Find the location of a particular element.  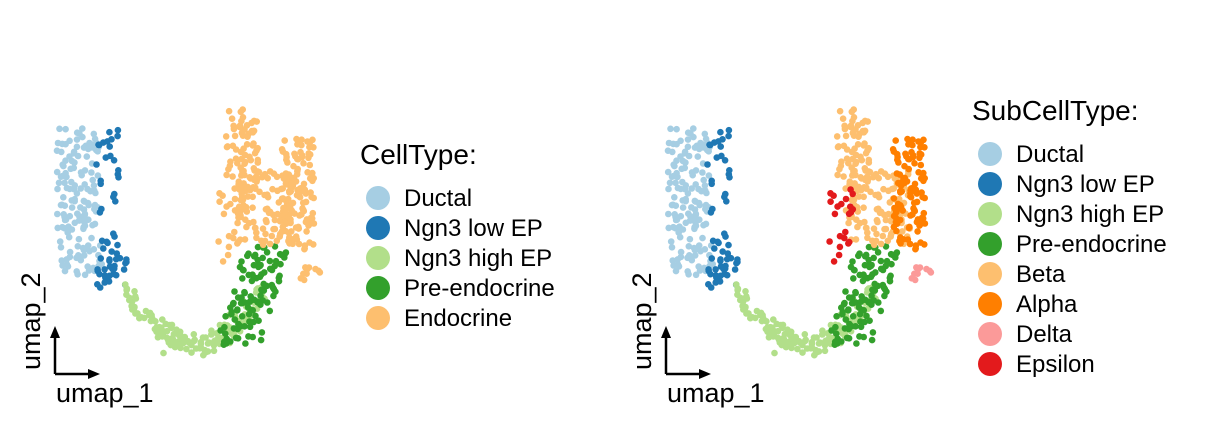

legend-label: Epsilon is located at coordinates (1055, 364).